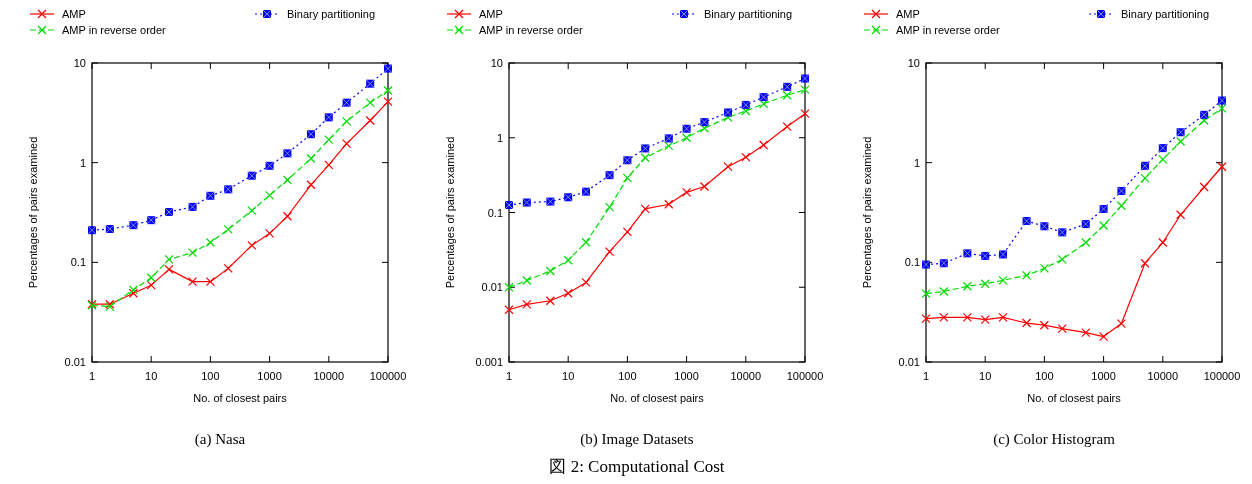 The image size is (1252, 484). What do you see at coordinates (489, 362) in the screenshot?
I see `y-tick-label: 0.001` at bounding box center [489, 362].